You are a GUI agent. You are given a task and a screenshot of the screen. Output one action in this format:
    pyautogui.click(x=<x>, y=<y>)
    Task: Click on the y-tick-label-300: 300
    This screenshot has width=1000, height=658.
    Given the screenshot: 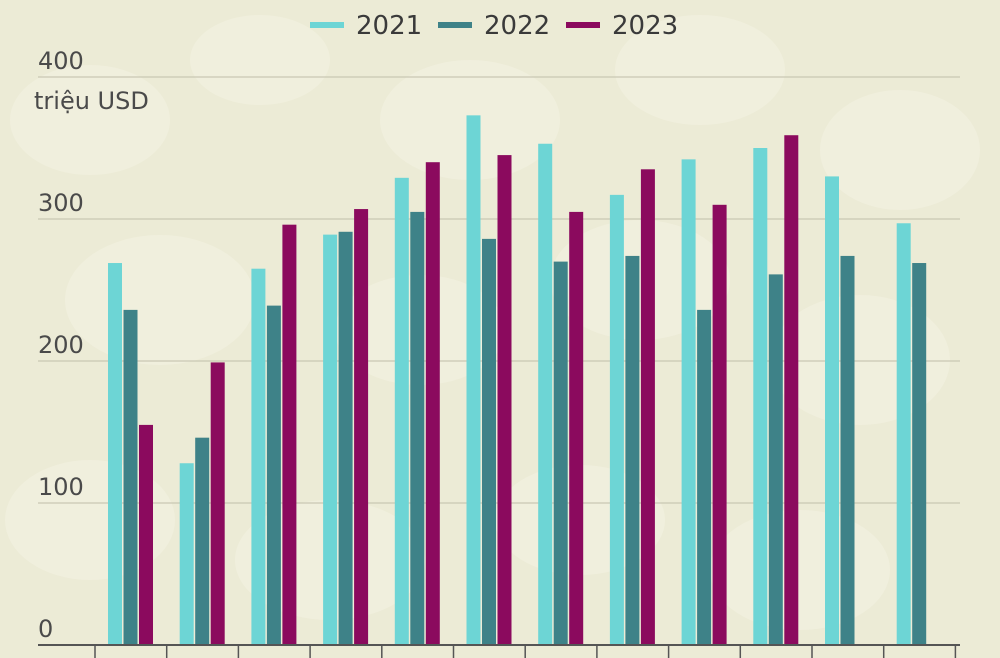 What is the action you would take?
    pyautogui.click(x=61, y=203)
    